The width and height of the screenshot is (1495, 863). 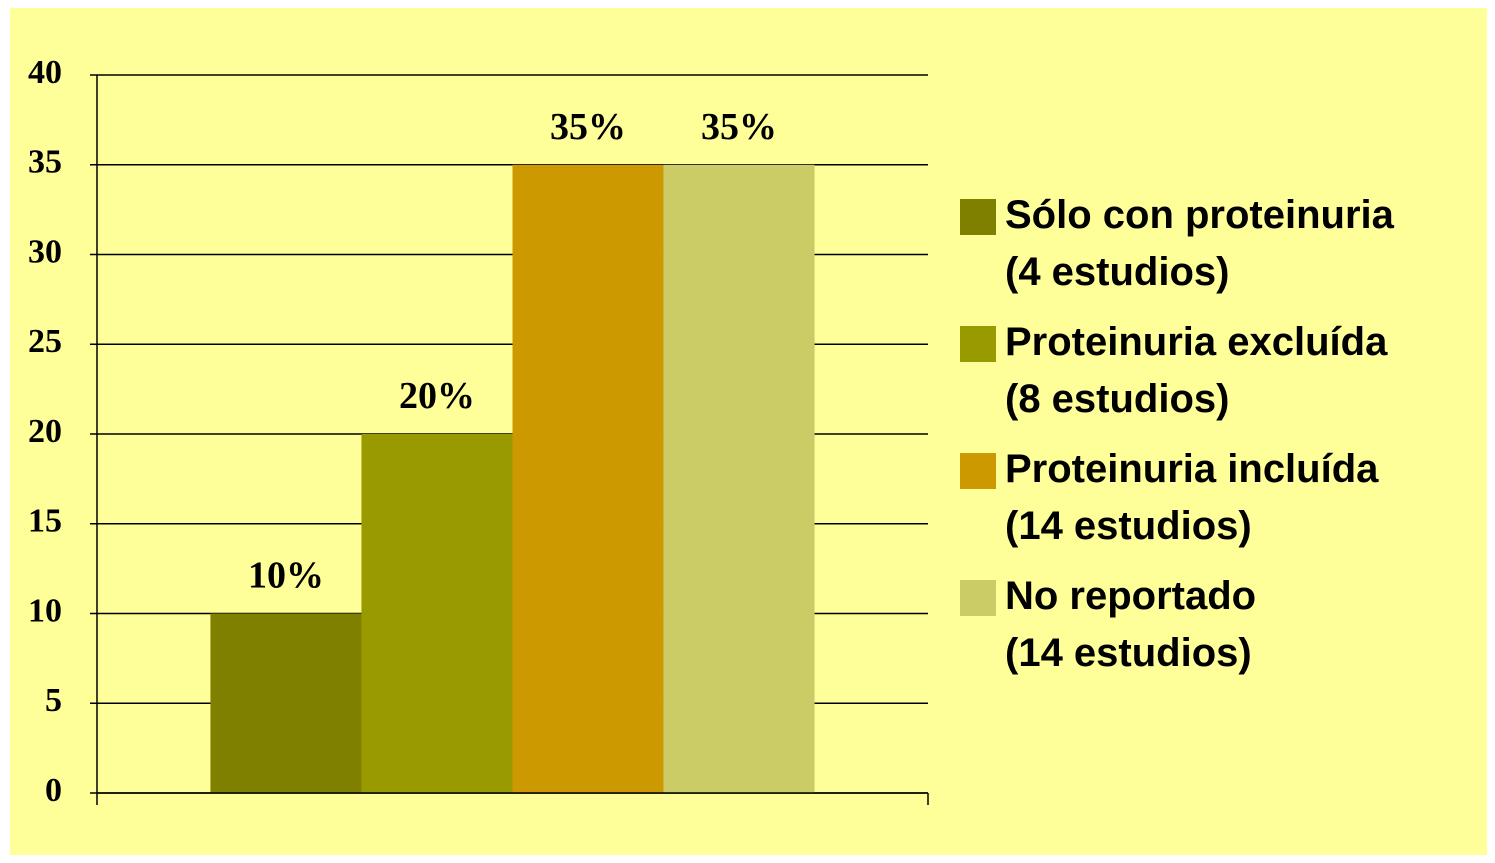 I want to click on y-tick-label: 35, so click(x=45, y=162).